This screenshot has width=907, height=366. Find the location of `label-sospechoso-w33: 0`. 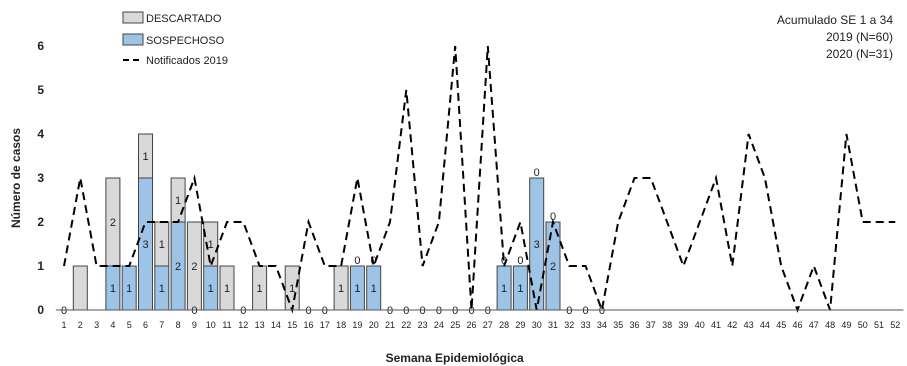

label-sospechoso-w33: 0 is located at coordinates (586, 311).